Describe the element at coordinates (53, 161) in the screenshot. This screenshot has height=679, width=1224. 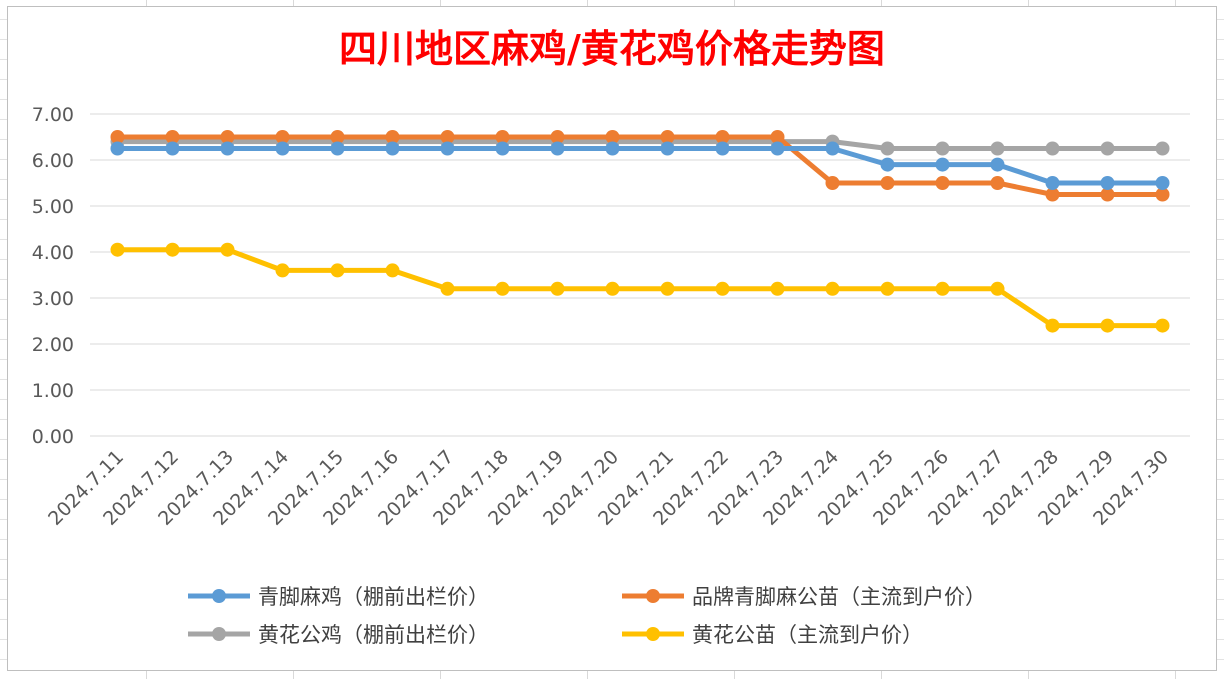
I see `y-tick-label: 6.00` at that location.